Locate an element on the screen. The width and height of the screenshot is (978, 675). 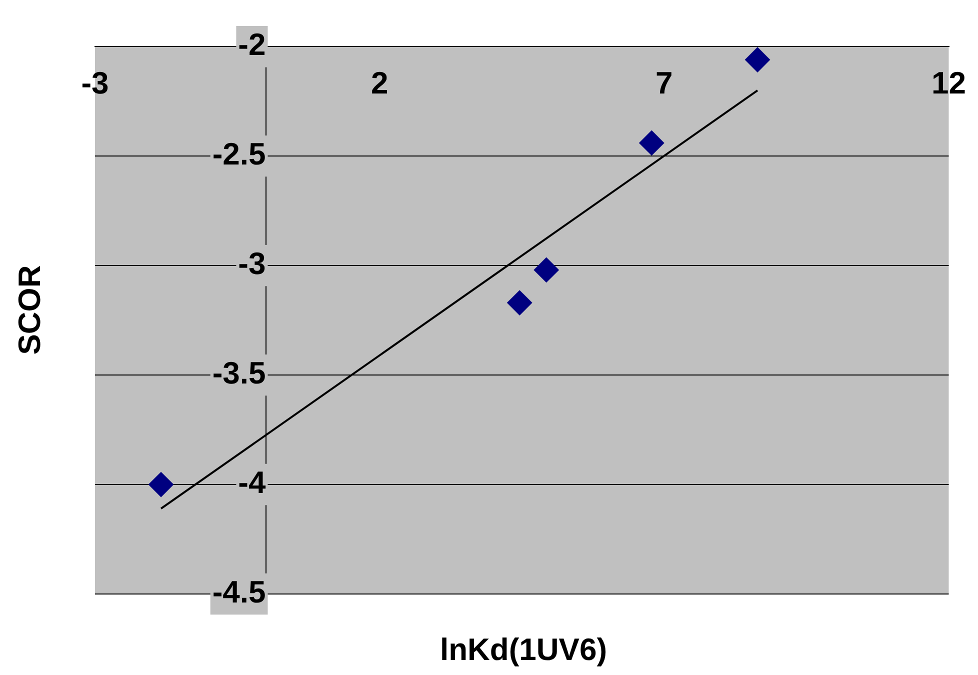
y-tick-label: -4 is located at coordinates (252, 482).